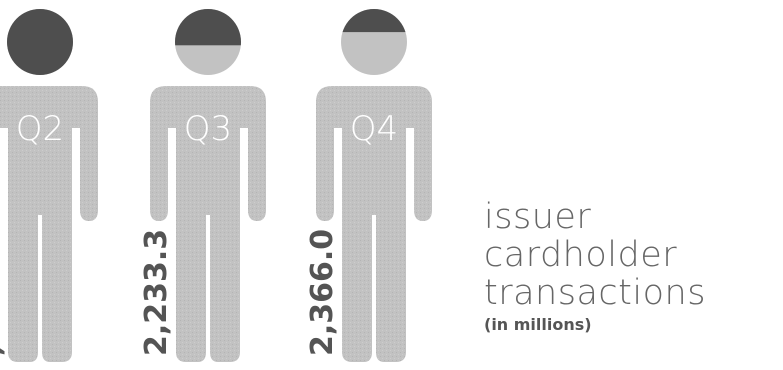  I want to click on partial-value-label: ,, so click(4, 350).